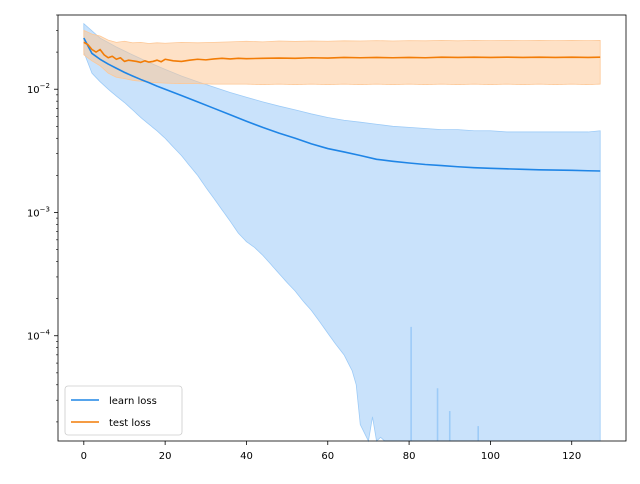  What do you see at coordinates (571, 456) in the screenshot?
I see `x-tick-label: 120` at bounding box center [571, 456].